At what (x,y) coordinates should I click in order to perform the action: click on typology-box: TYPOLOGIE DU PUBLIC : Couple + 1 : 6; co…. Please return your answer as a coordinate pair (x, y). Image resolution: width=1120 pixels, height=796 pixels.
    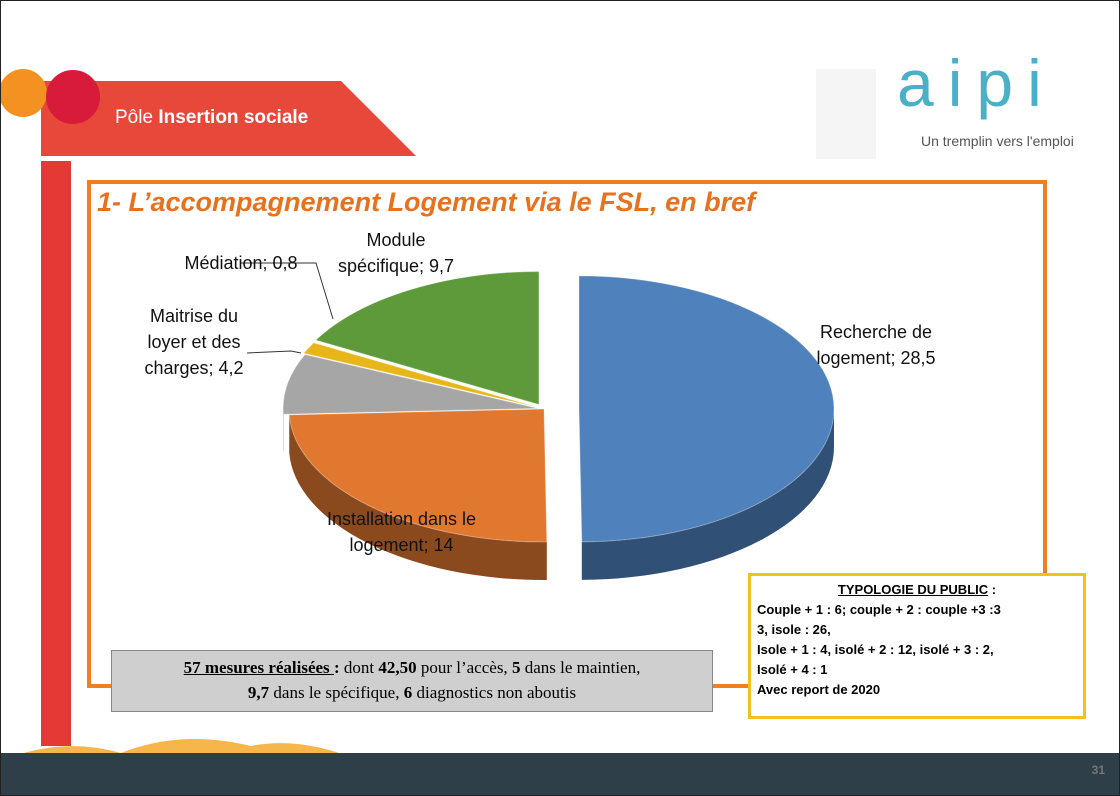
    Looking at the image, I should click on (917, 646).